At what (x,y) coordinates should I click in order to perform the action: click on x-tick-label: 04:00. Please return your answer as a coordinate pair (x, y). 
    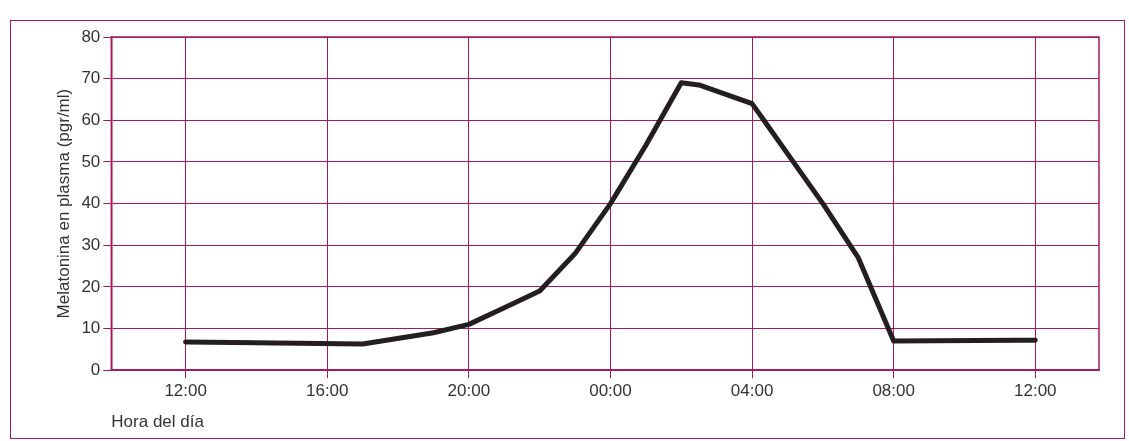
    Looking at the image, I should click on (752, 391).